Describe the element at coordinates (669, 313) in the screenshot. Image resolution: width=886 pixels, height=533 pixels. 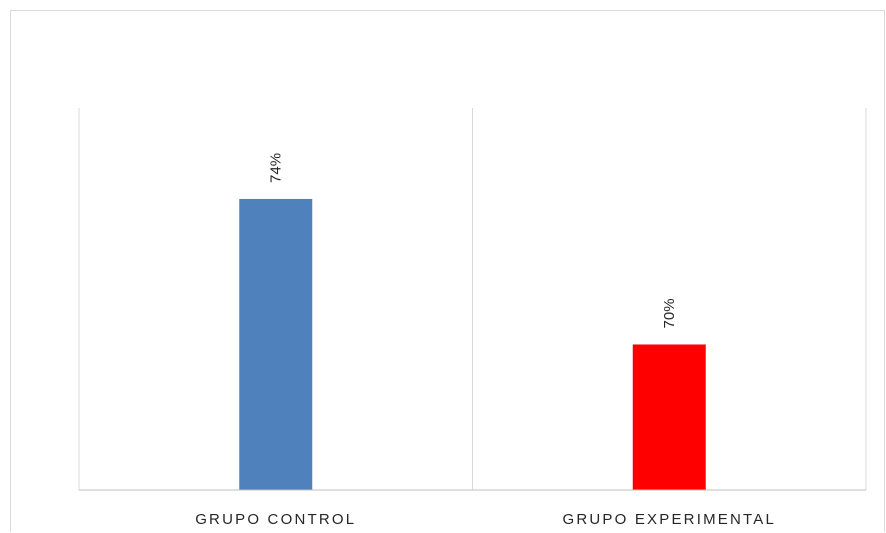
I see `data-label-2: 70%` at that location.